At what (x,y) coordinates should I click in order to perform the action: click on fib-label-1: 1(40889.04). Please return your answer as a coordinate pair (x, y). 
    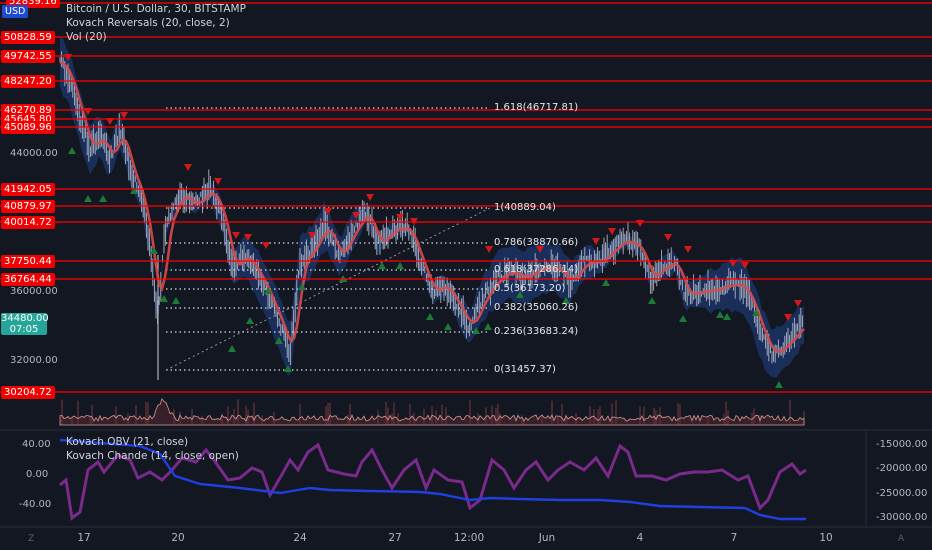
    Looking at the image, I should click on (525, 207).